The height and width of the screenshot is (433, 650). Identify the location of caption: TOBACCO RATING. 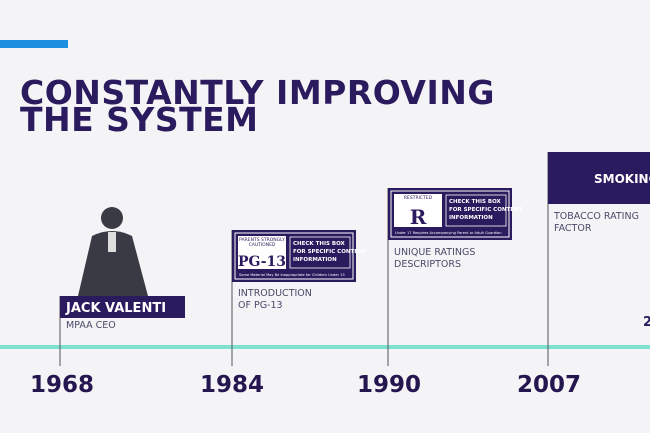
(596, 216).